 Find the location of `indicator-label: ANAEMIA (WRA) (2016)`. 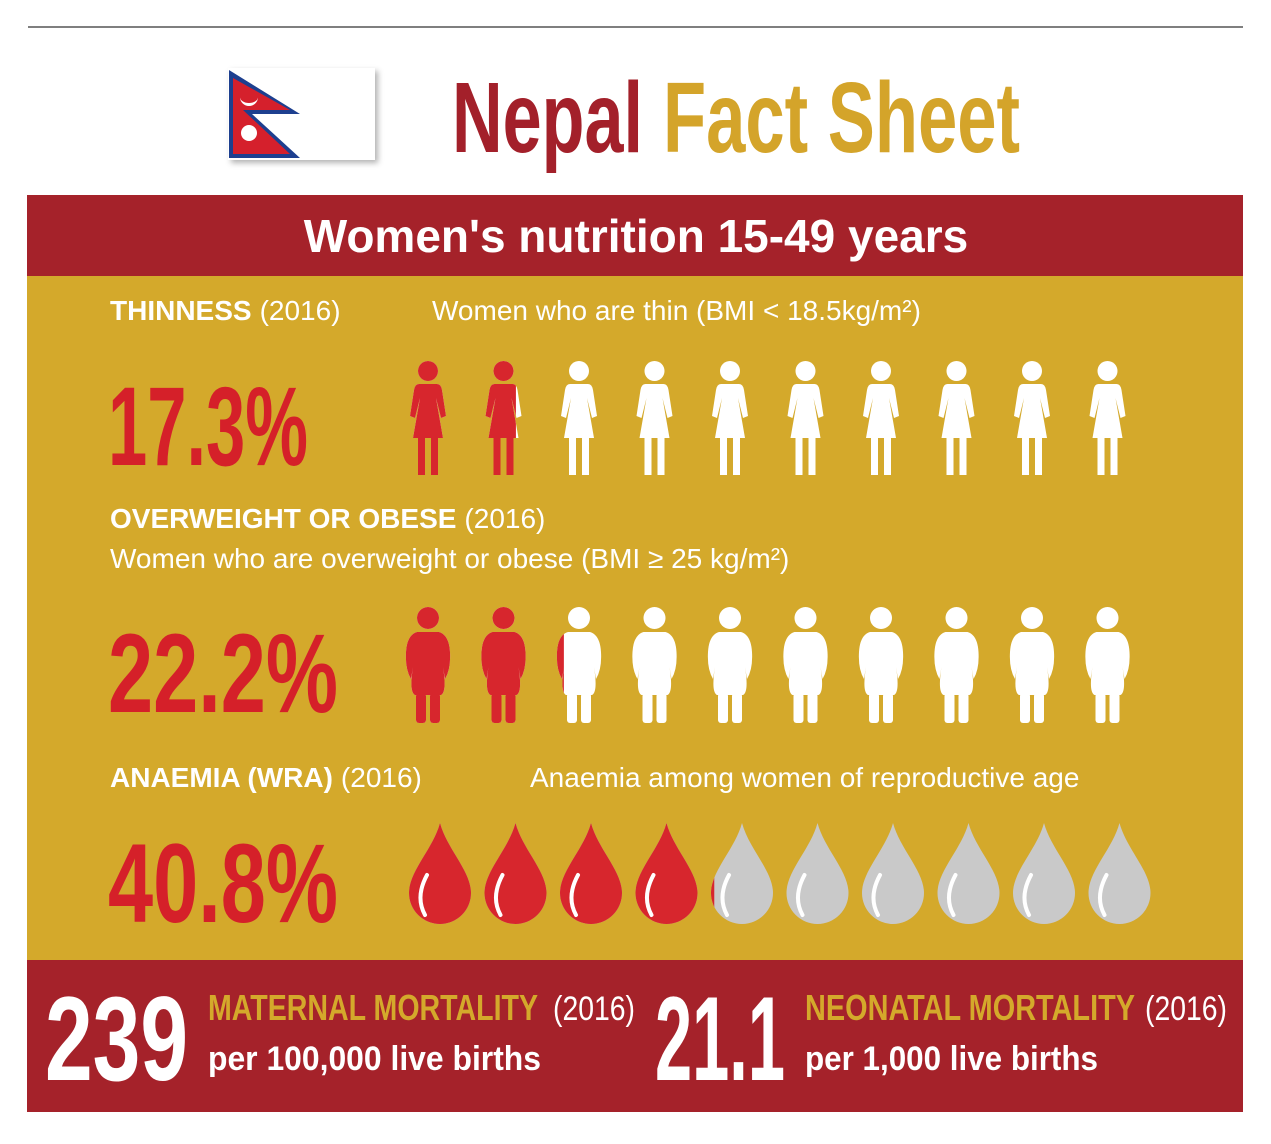

indicator-label: ANAEMIA (WRA) (2016) is located at coordinates (266, 777).